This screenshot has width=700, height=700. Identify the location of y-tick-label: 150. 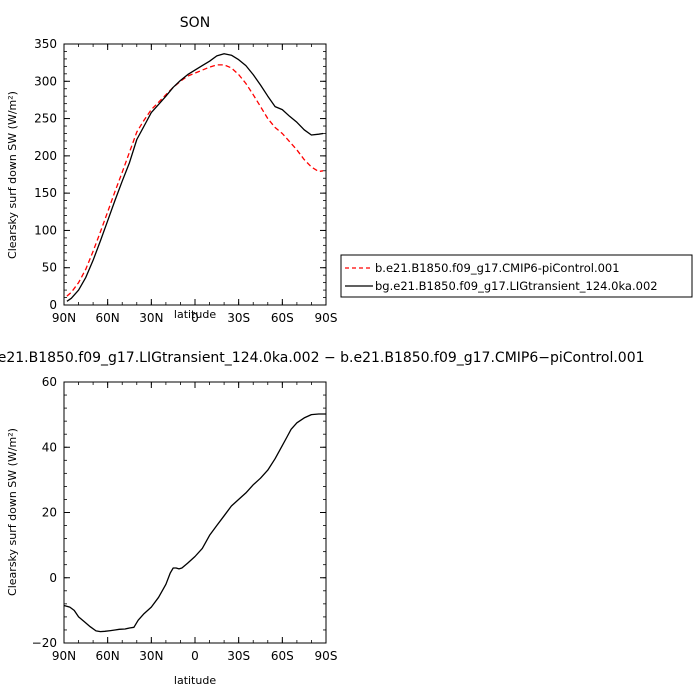
(45, 193).